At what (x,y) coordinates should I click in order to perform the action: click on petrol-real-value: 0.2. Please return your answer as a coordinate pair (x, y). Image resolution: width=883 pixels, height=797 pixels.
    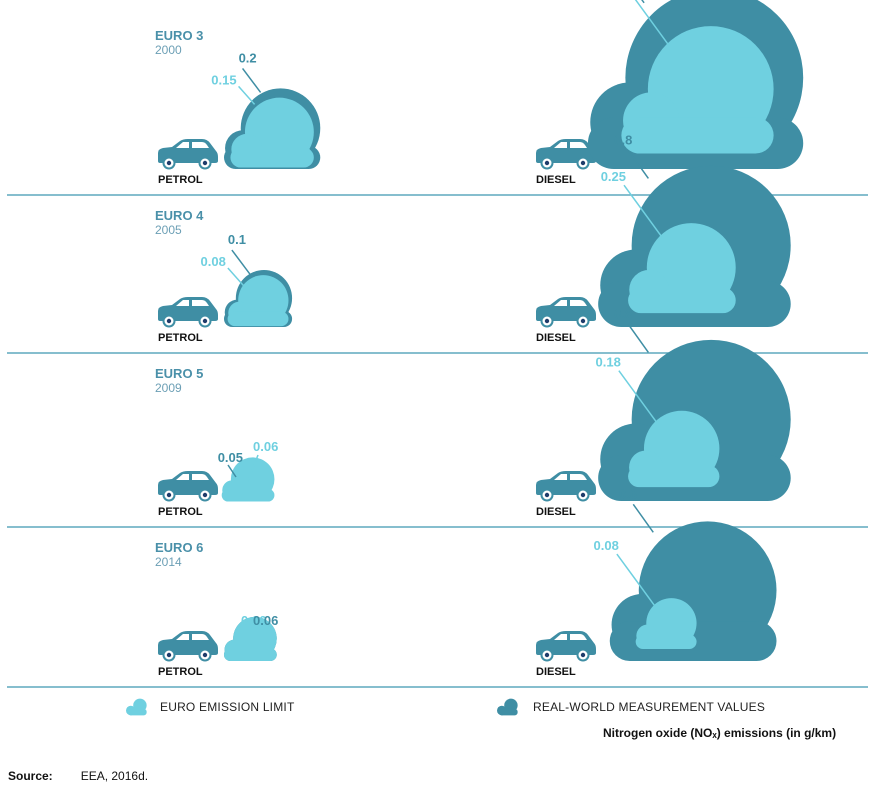
    Looking at the image, I should click on (248, 57).